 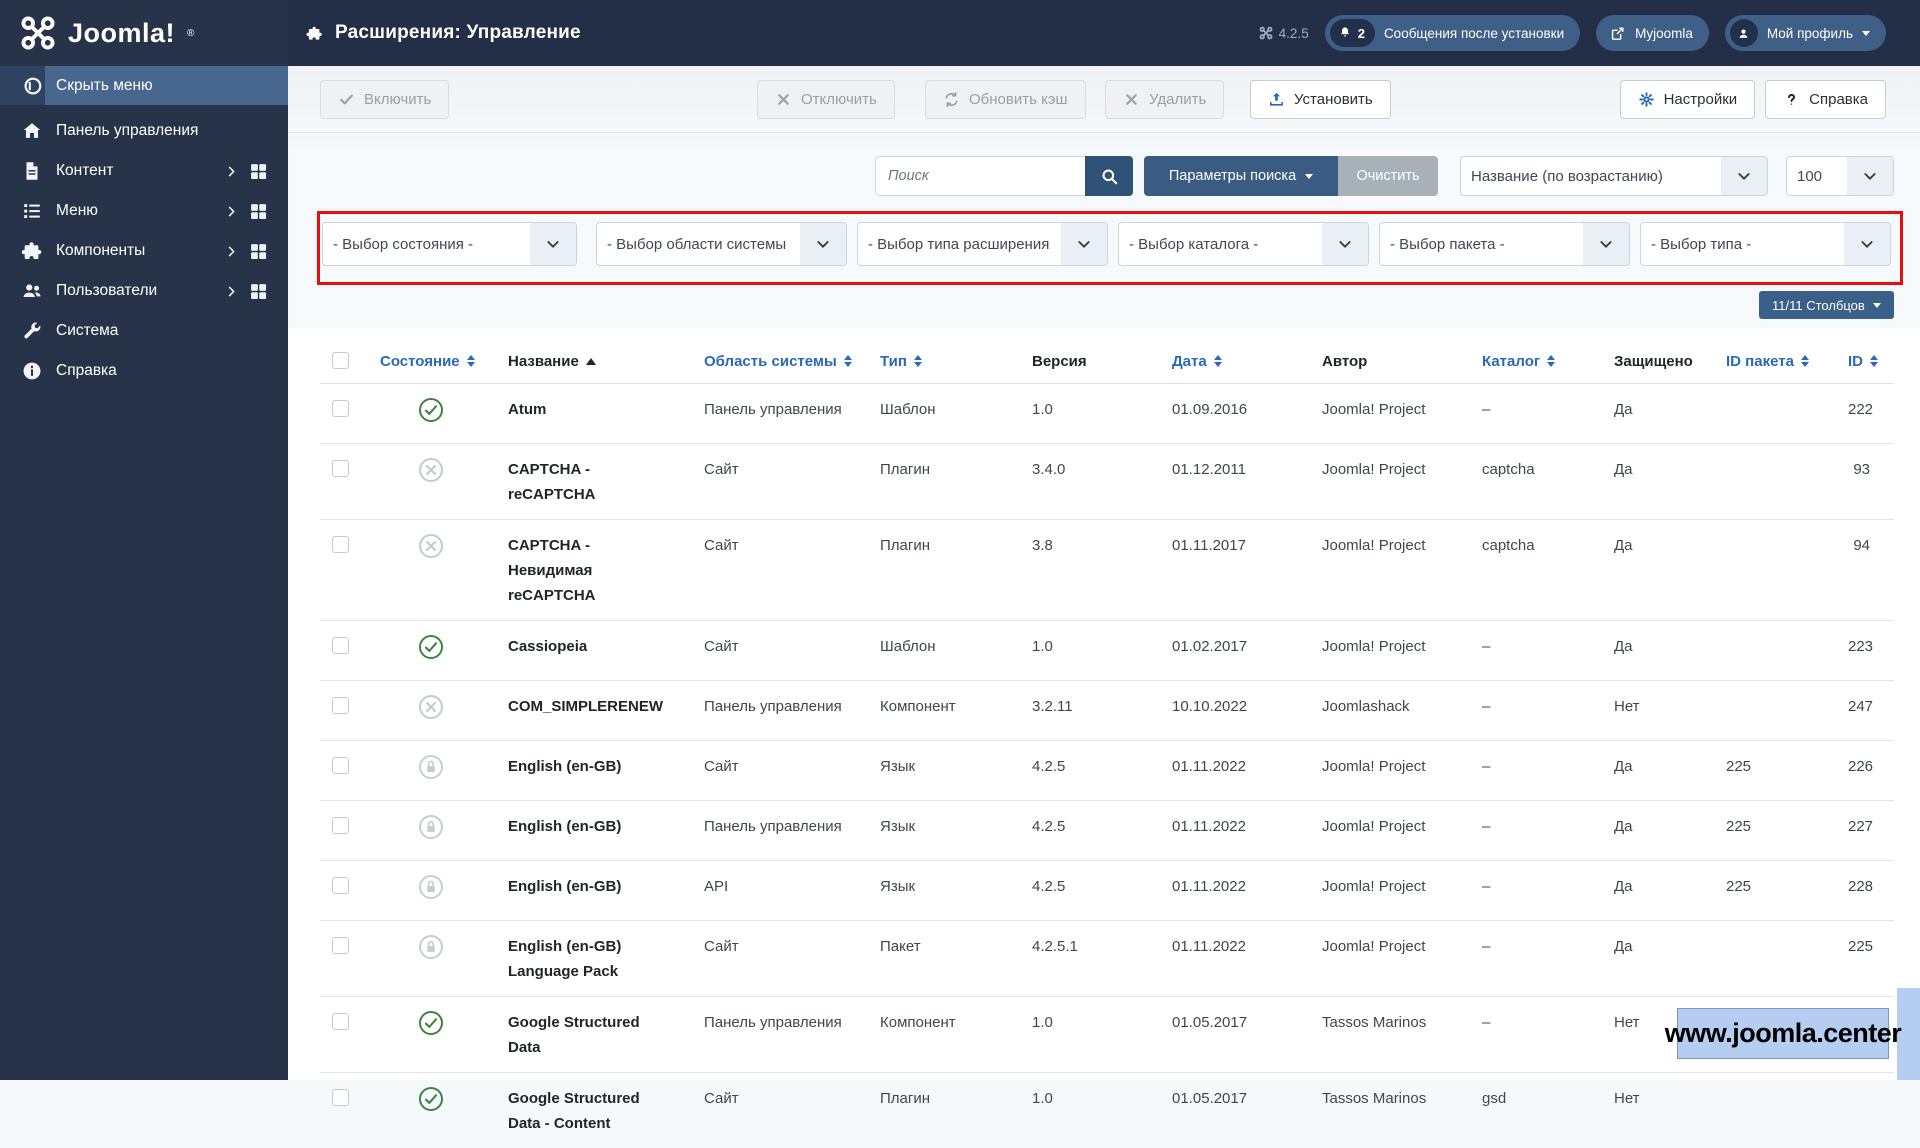 I want to click on sidebar-item-help: Справка, so click(x=144, y=371).